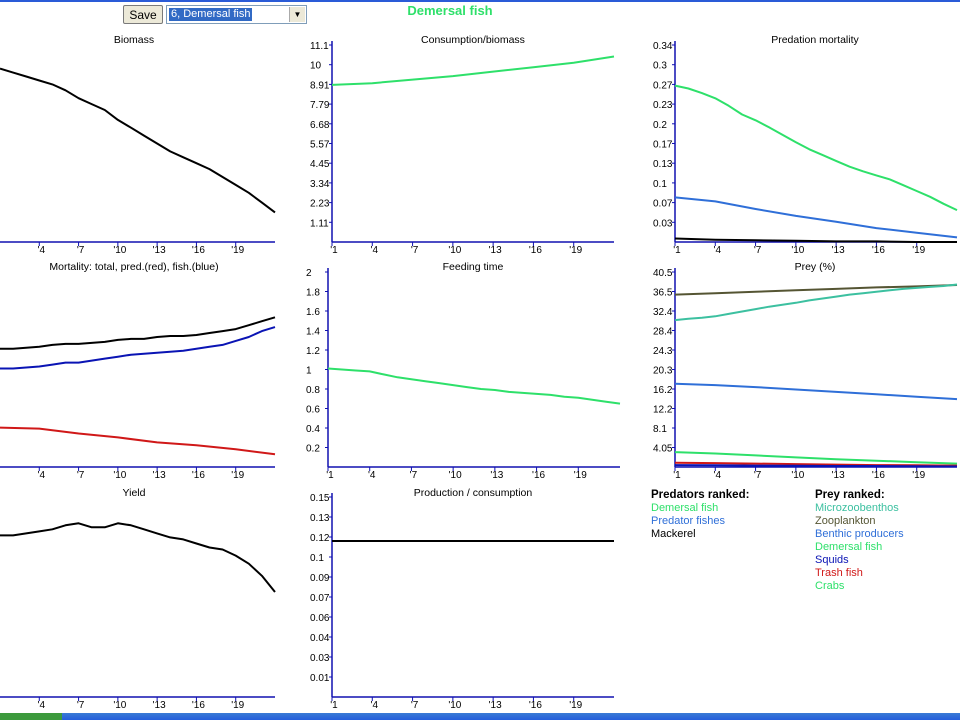  What do you see at coordinates (660, 125) in the screenshot?
I see `y-tick-label: 0.2` at bounding box center [660, 125].